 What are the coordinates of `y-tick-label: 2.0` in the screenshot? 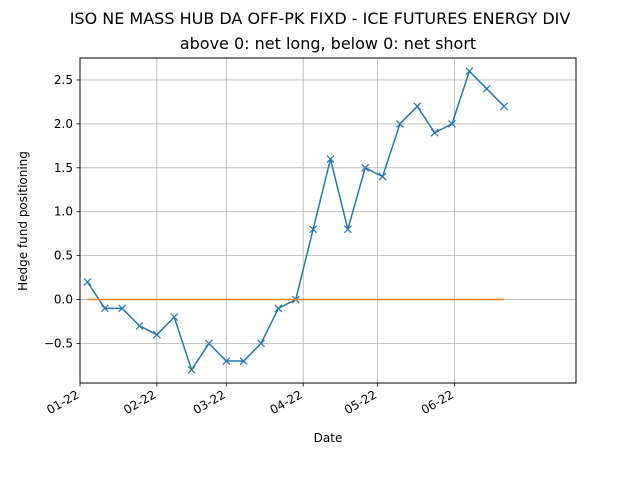 It's located at (63, 124).